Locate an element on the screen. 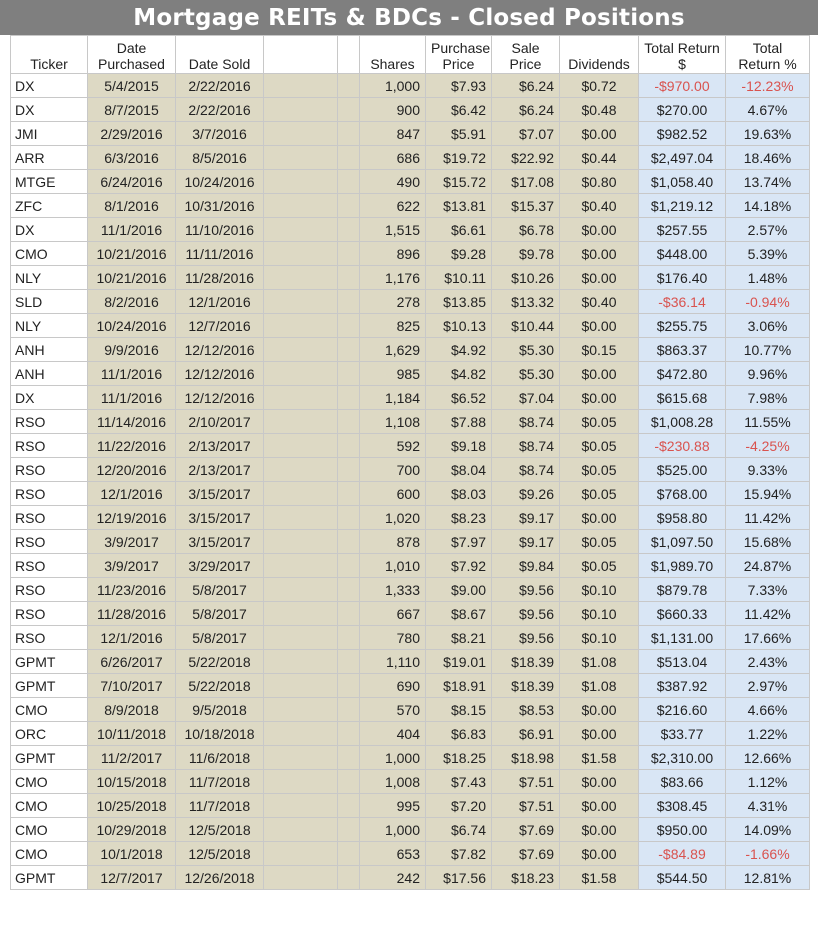 Image resolution: width=818 pixels, height=927 pixels. cell-total-return: $768.00 is located at coordinates (682, 493).